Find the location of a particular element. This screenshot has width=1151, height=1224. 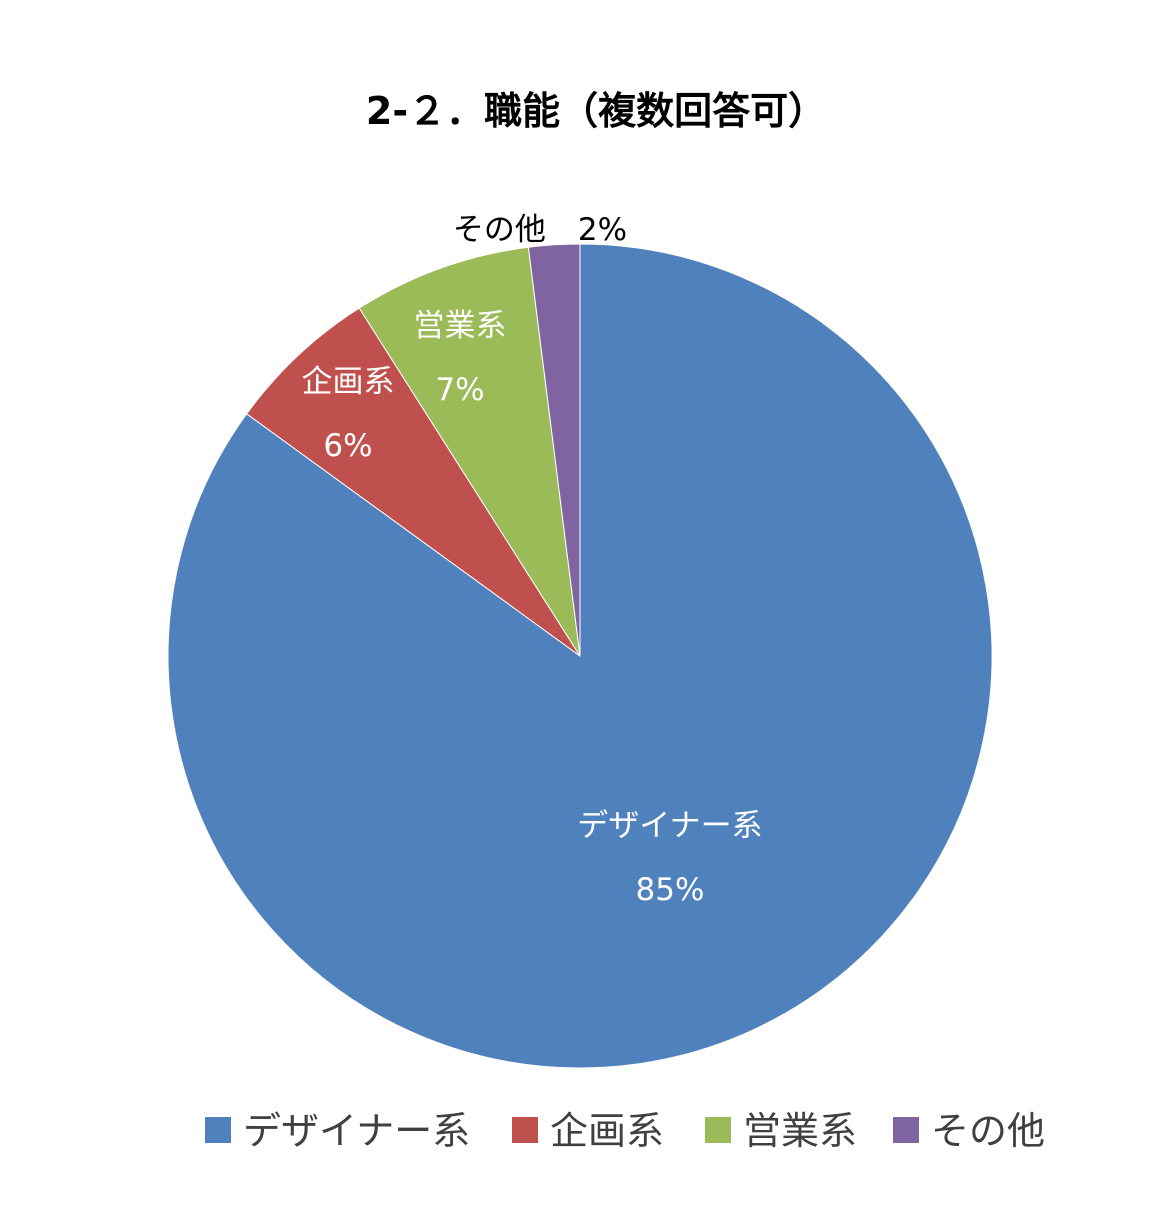

legend-swatch-sales is located at coordinates (718, 1130).